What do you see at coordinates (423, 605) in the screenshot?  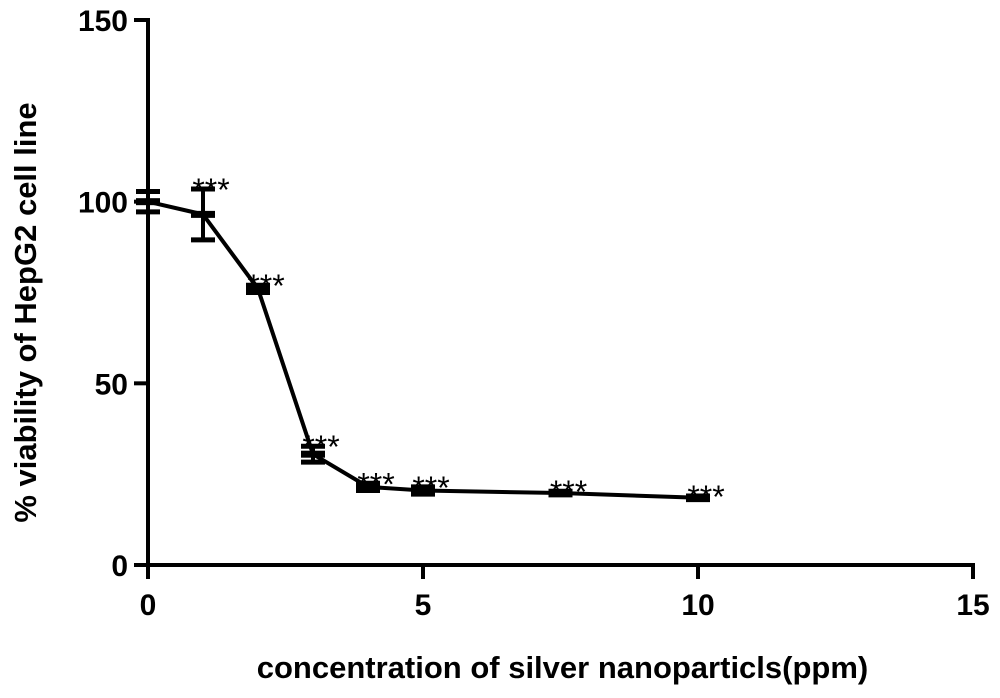 I see `x-tick-label: 5` at bounding box center [423, 605].